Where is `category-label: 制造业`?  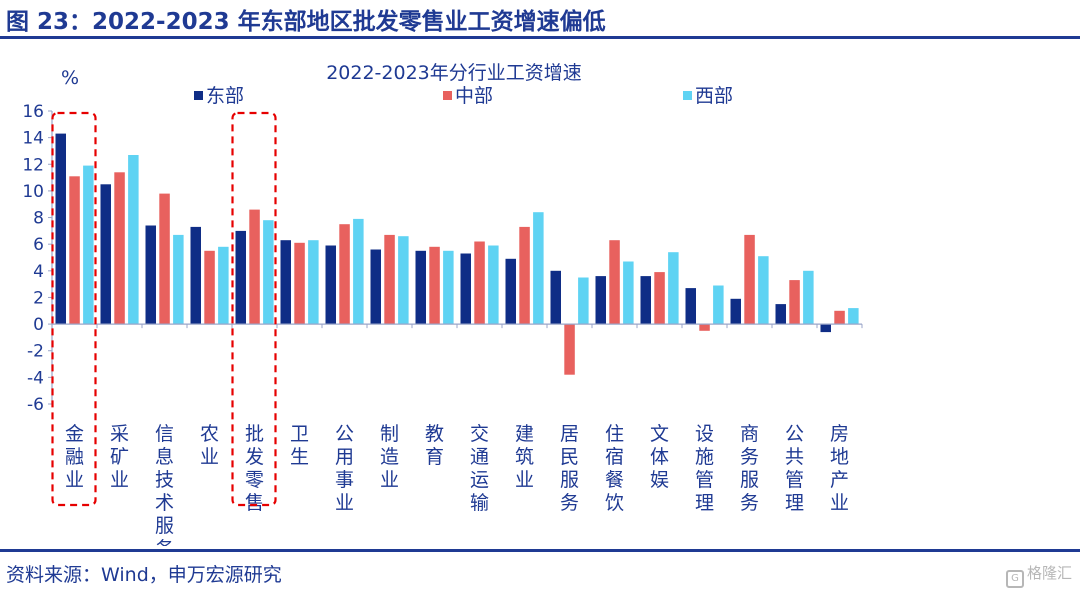 category-label: 制造业 is located at coordinates (389, 457).